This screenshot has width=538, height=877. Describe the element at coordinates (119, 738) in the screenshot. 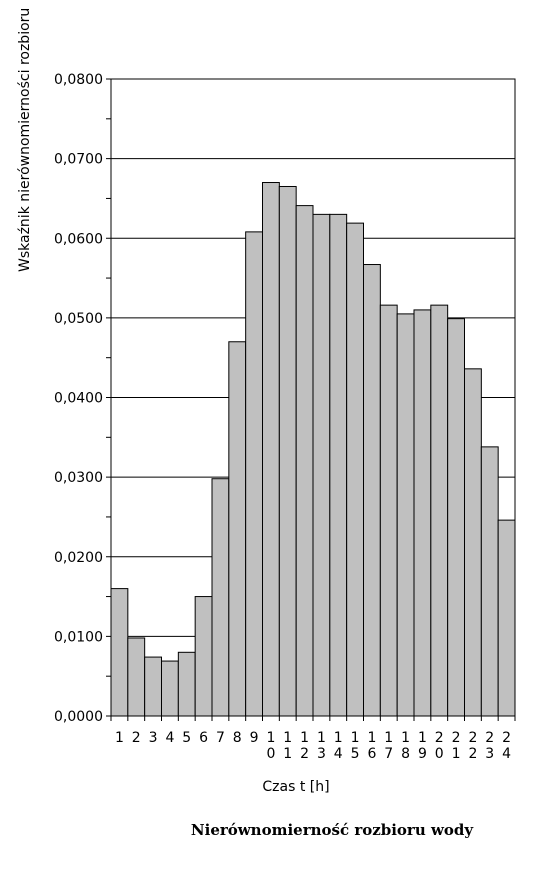

I see `x-tick-label: 1` at that location.